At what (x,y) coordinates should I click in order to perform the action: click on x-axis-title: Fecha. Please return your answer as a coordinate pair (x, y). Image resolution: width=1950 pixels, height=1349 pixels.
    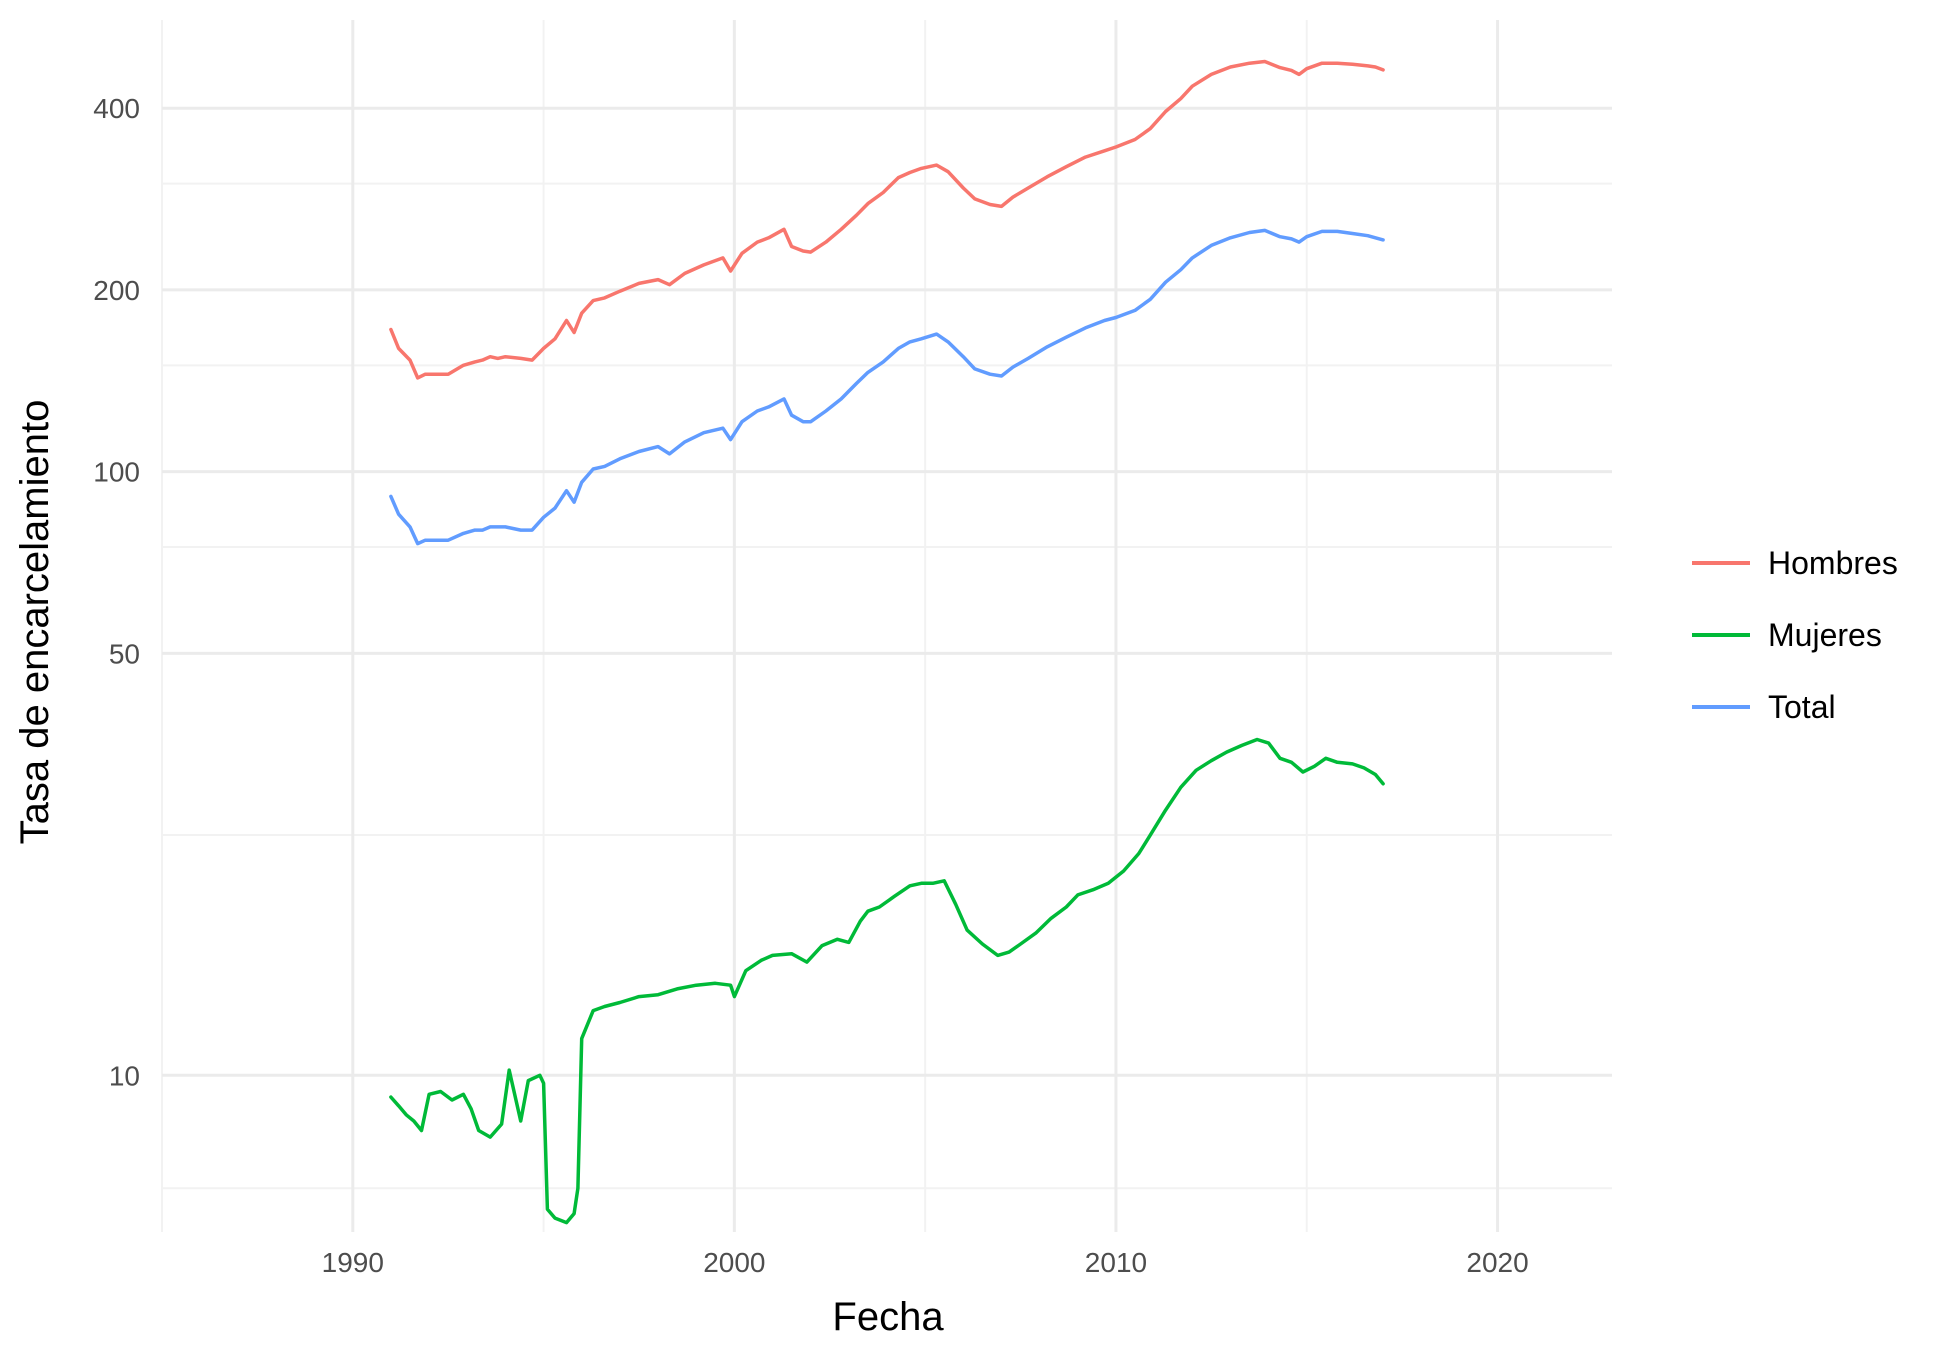
    Looking at the image, I should click on (888, 1317).